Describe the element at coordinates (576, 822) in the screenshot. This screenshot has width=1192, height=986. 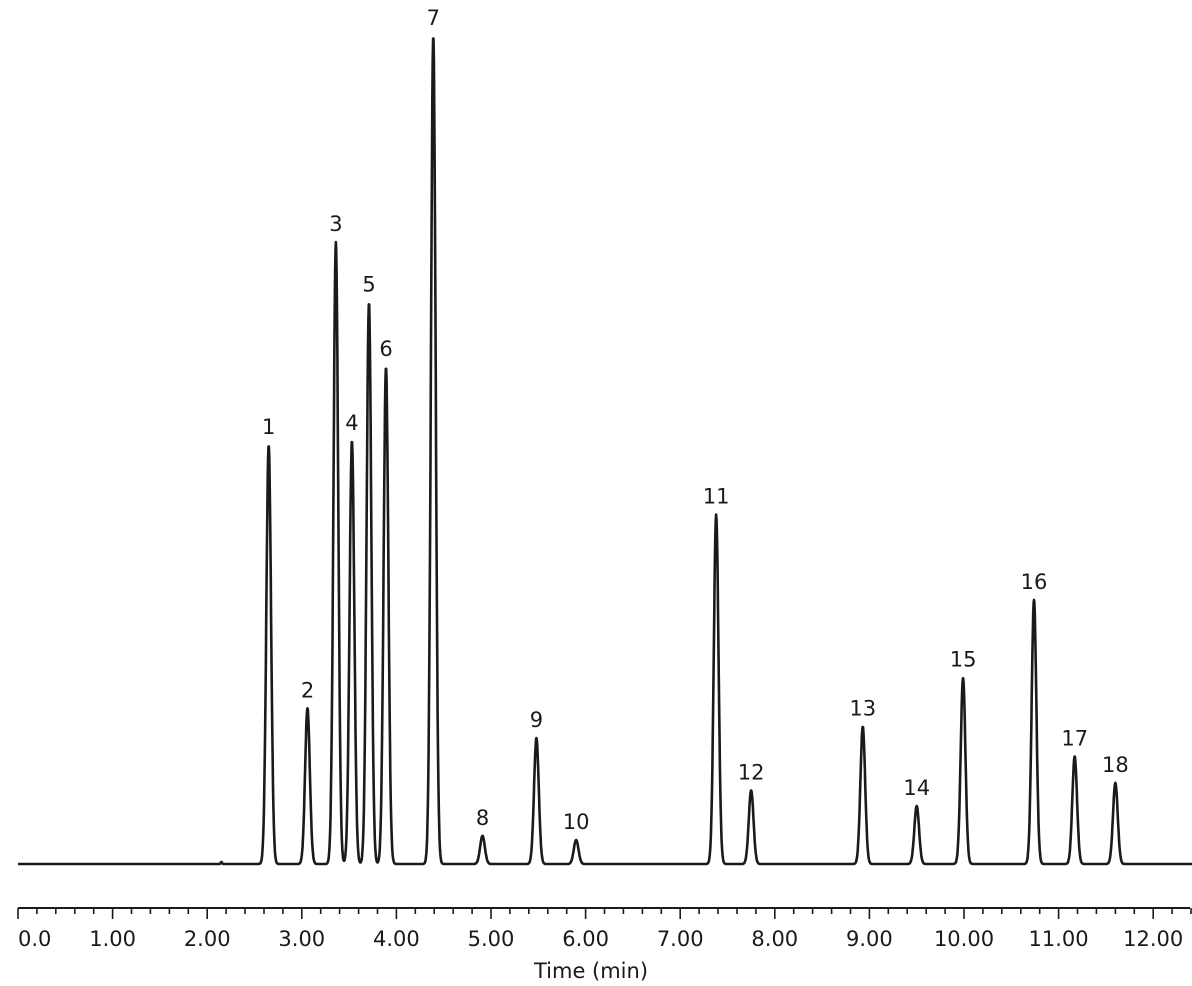
I see `peak-label-10: 10` at that location.